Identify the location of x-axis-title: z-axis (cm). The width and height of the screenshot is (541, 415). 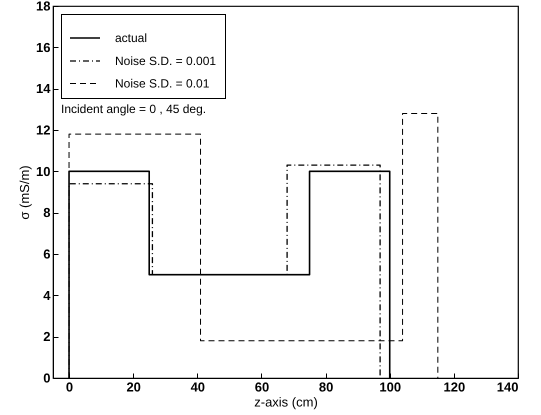
(286, 402).